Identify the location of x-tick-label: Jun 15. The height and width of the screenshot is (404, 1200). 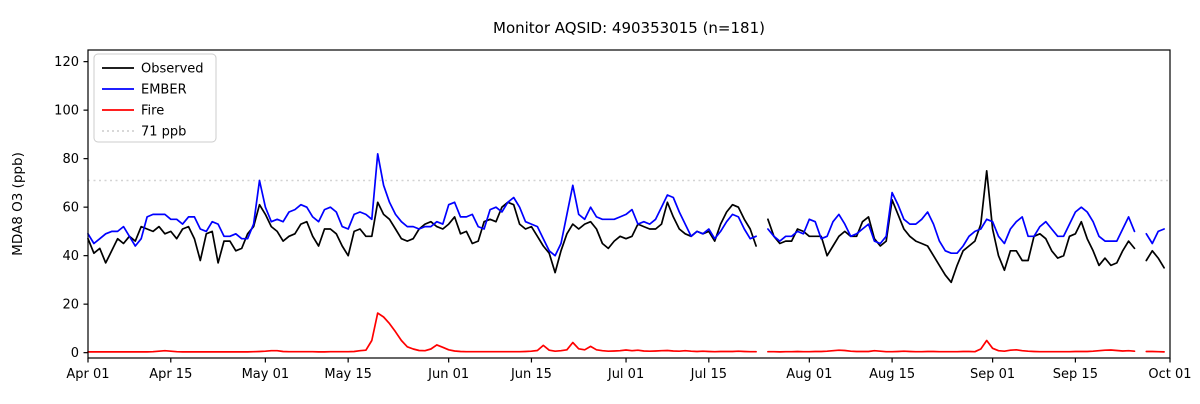
(531, 374).